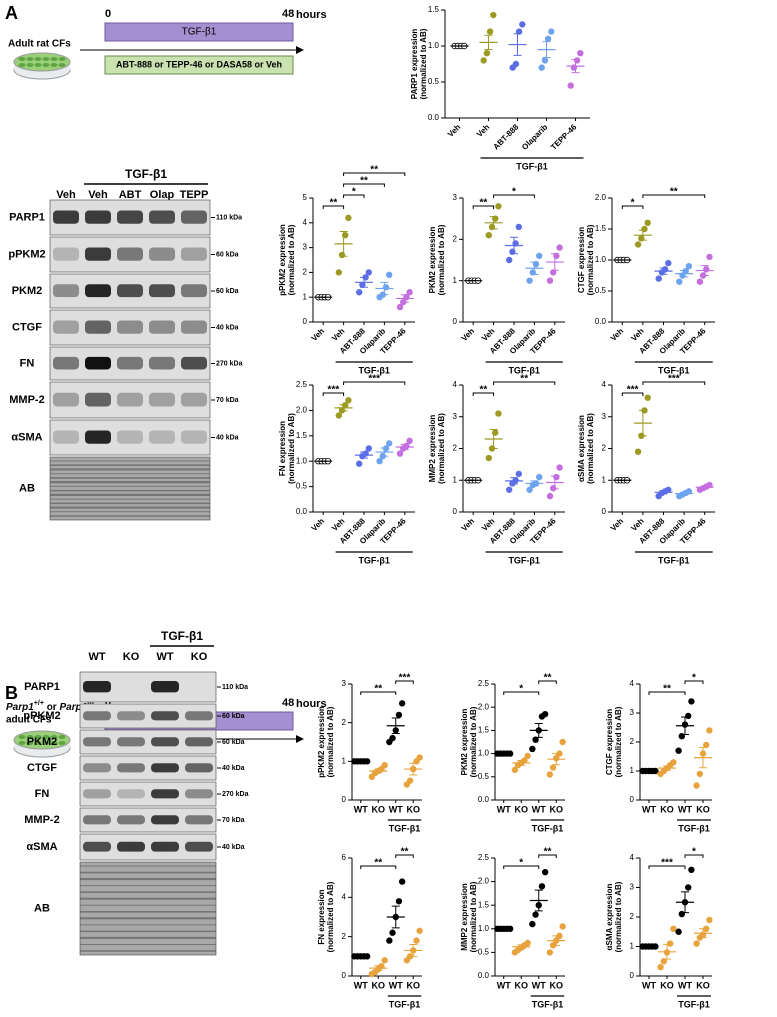  I want to click on drug-label: ABT-888 or TEPP-46 or DASA58 or Veh, so click(199, 64).